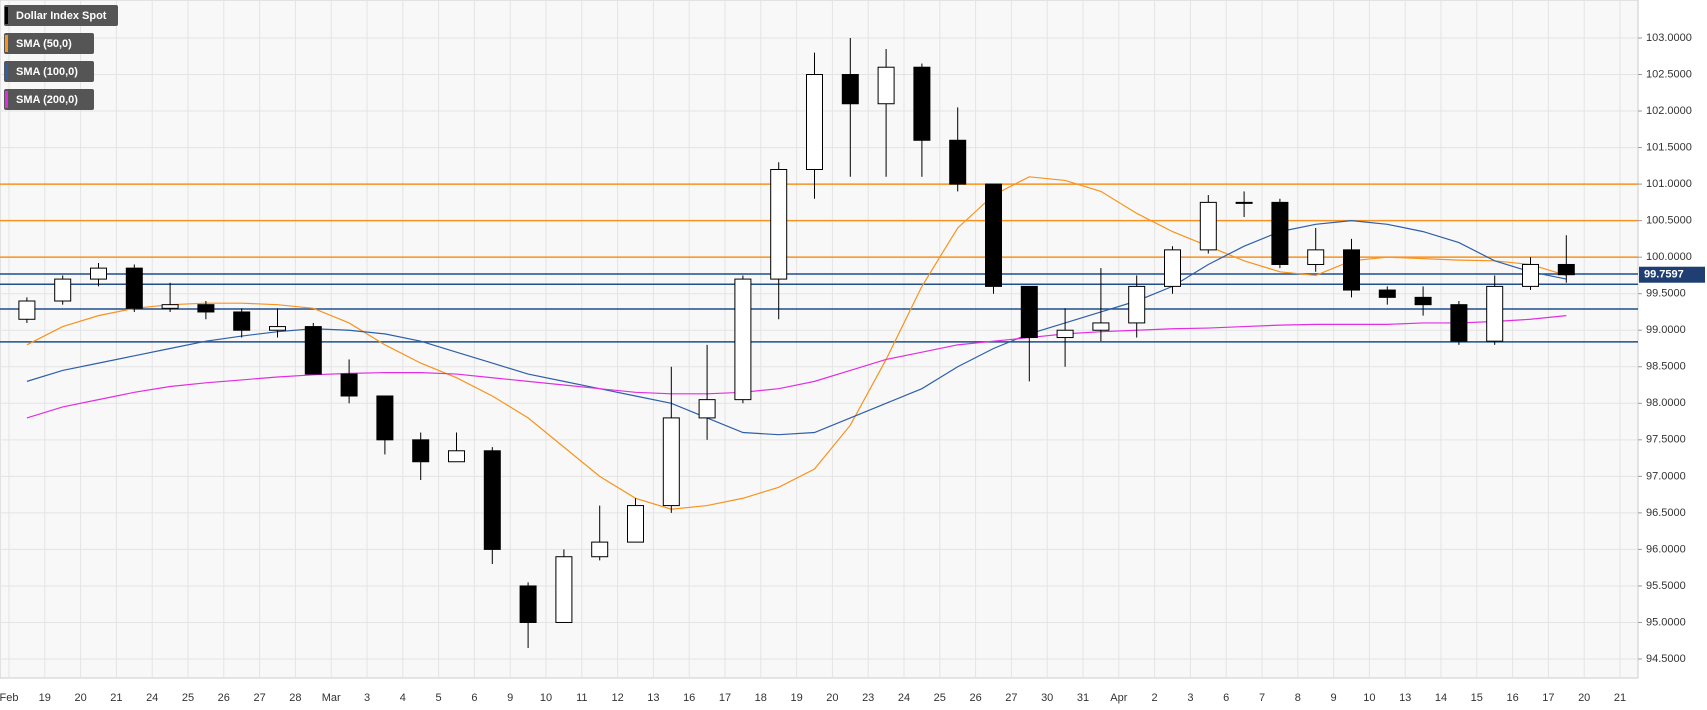 This screenshot has width=1707, height=710. Describe the element at coordinates (761, 698) in the screenshot. I see `x-tick-label: 18` at that location.